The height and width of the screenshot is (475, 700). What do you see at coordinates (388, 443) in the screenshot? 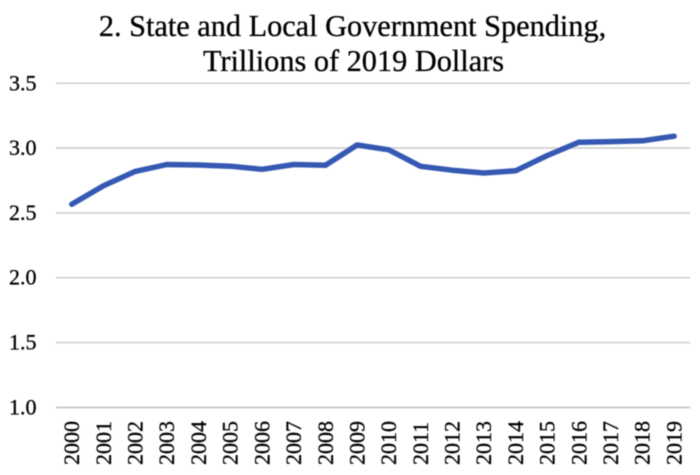
I see `svg-text: 2010` at bounding box center [388, 443].